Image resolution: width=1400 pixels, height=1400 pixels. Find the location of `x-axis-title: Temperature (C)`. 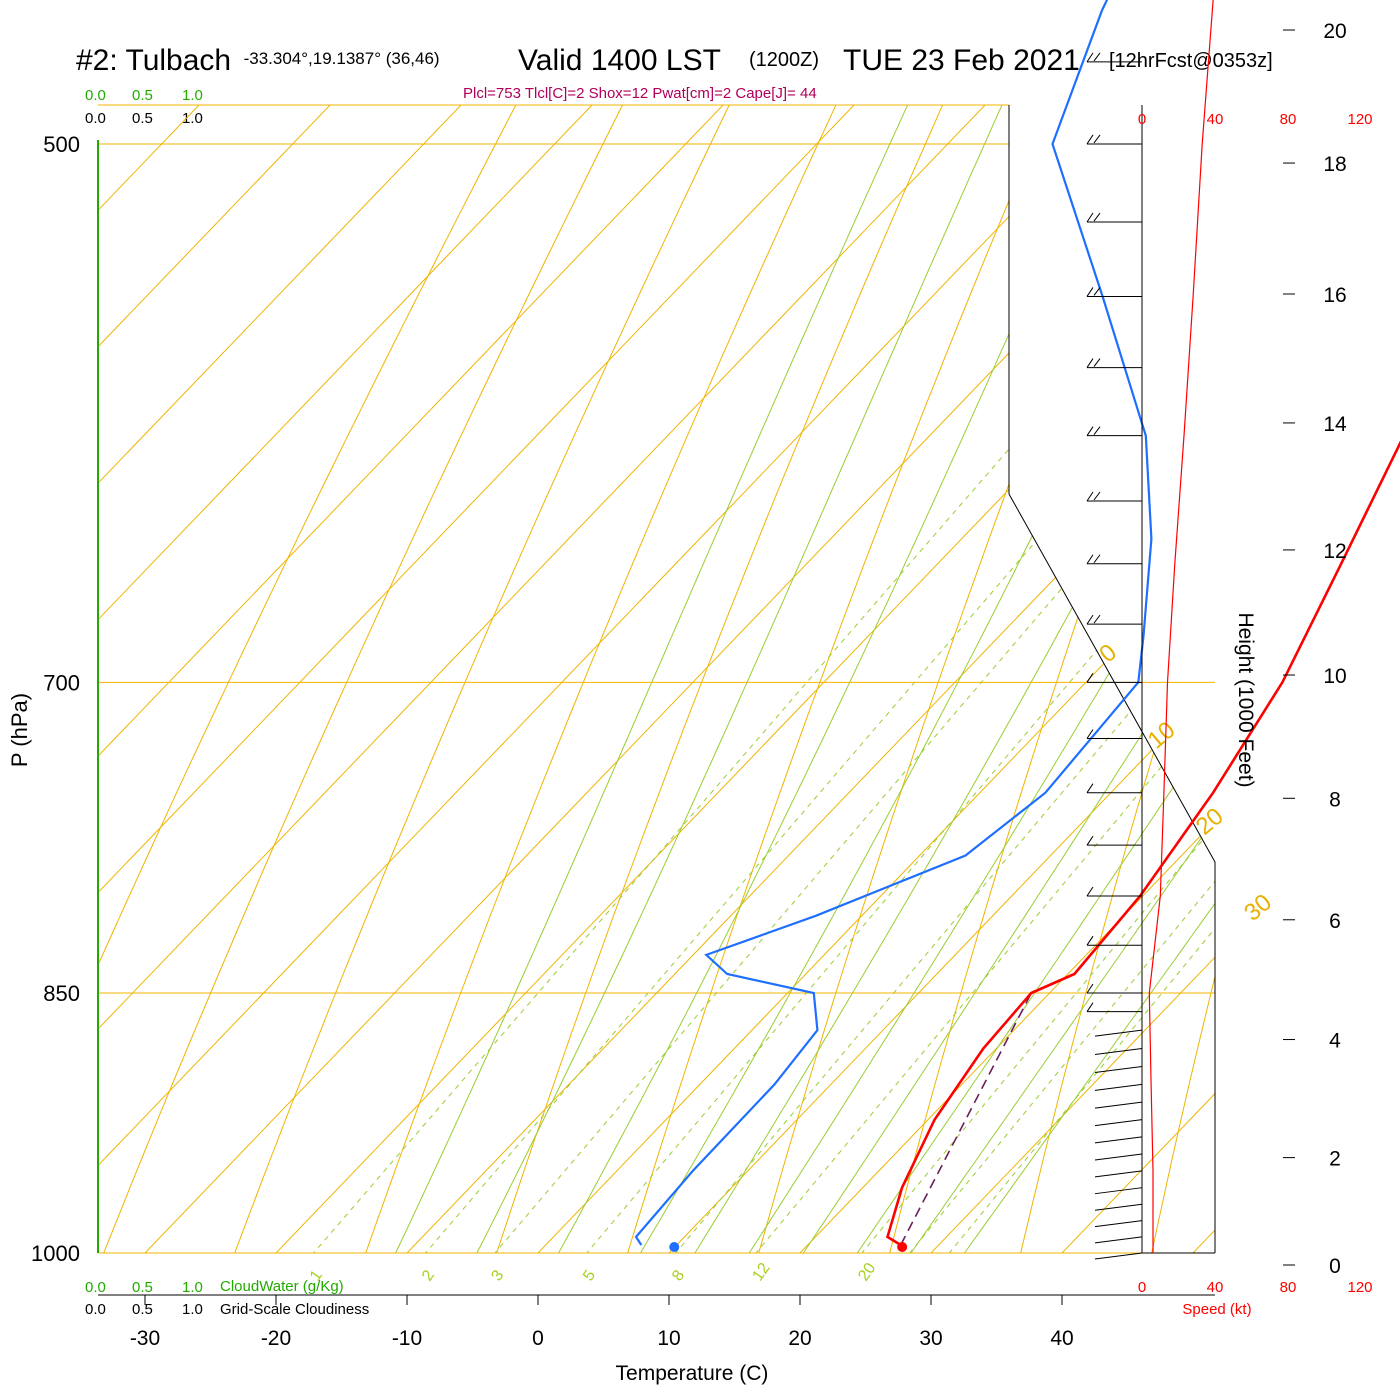

x-axis-title: Temperature (C) is located at coordinates (692, 1373).